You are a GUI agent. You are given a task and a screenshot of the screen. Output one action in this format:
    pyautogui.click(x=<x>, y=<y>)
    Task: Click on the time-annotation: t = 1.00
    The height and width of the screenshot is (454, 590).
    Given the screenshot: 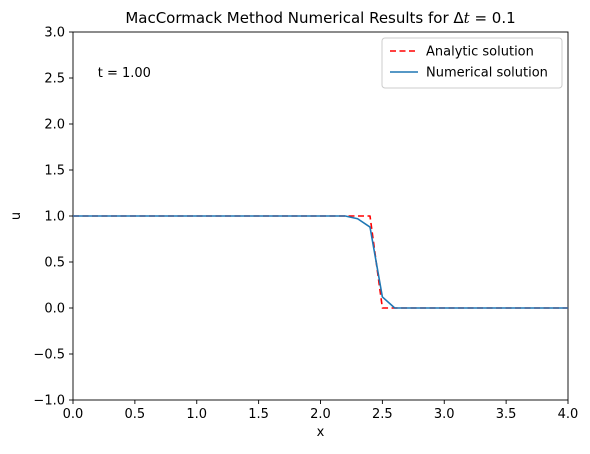 What is the action you would take?
    pyautogui.click(x=124, y=73)
    